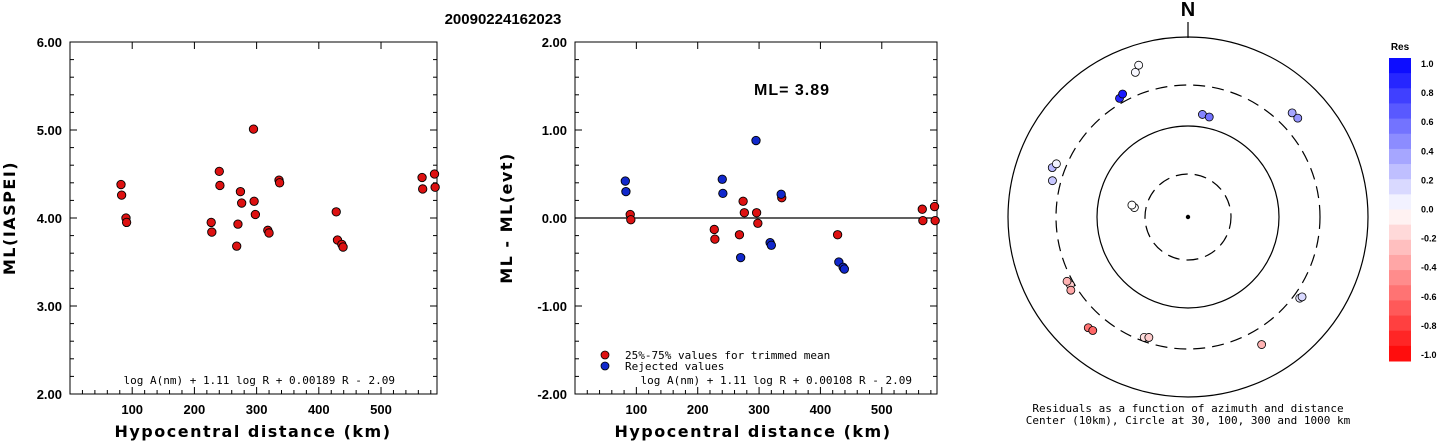 The height and width of the screenshot is (441, 1437). I want to click on panel1-xlabel: Hypocentral distance (km), so click(252, 431).